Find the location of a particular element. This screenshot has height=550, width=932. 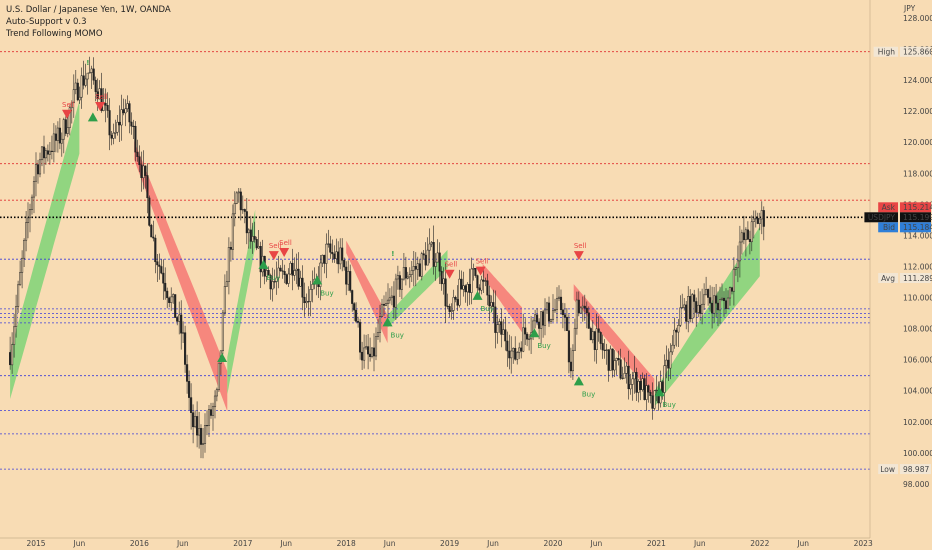

price-tick-label: 114.000 is located at coordinates (917, 235).